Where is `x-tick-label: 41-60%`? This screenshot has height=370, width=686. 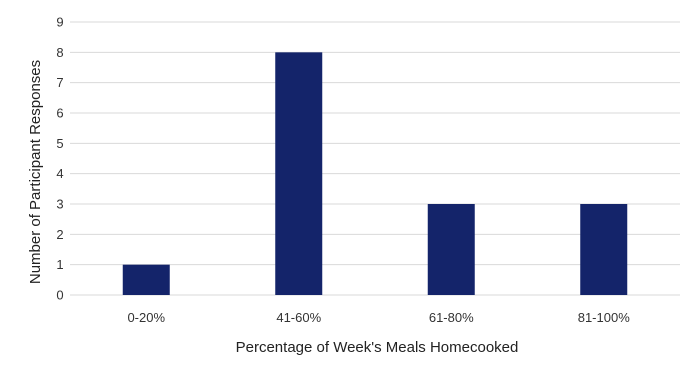 x-tick-label: 41-60% is located at coordinates (298, 317).